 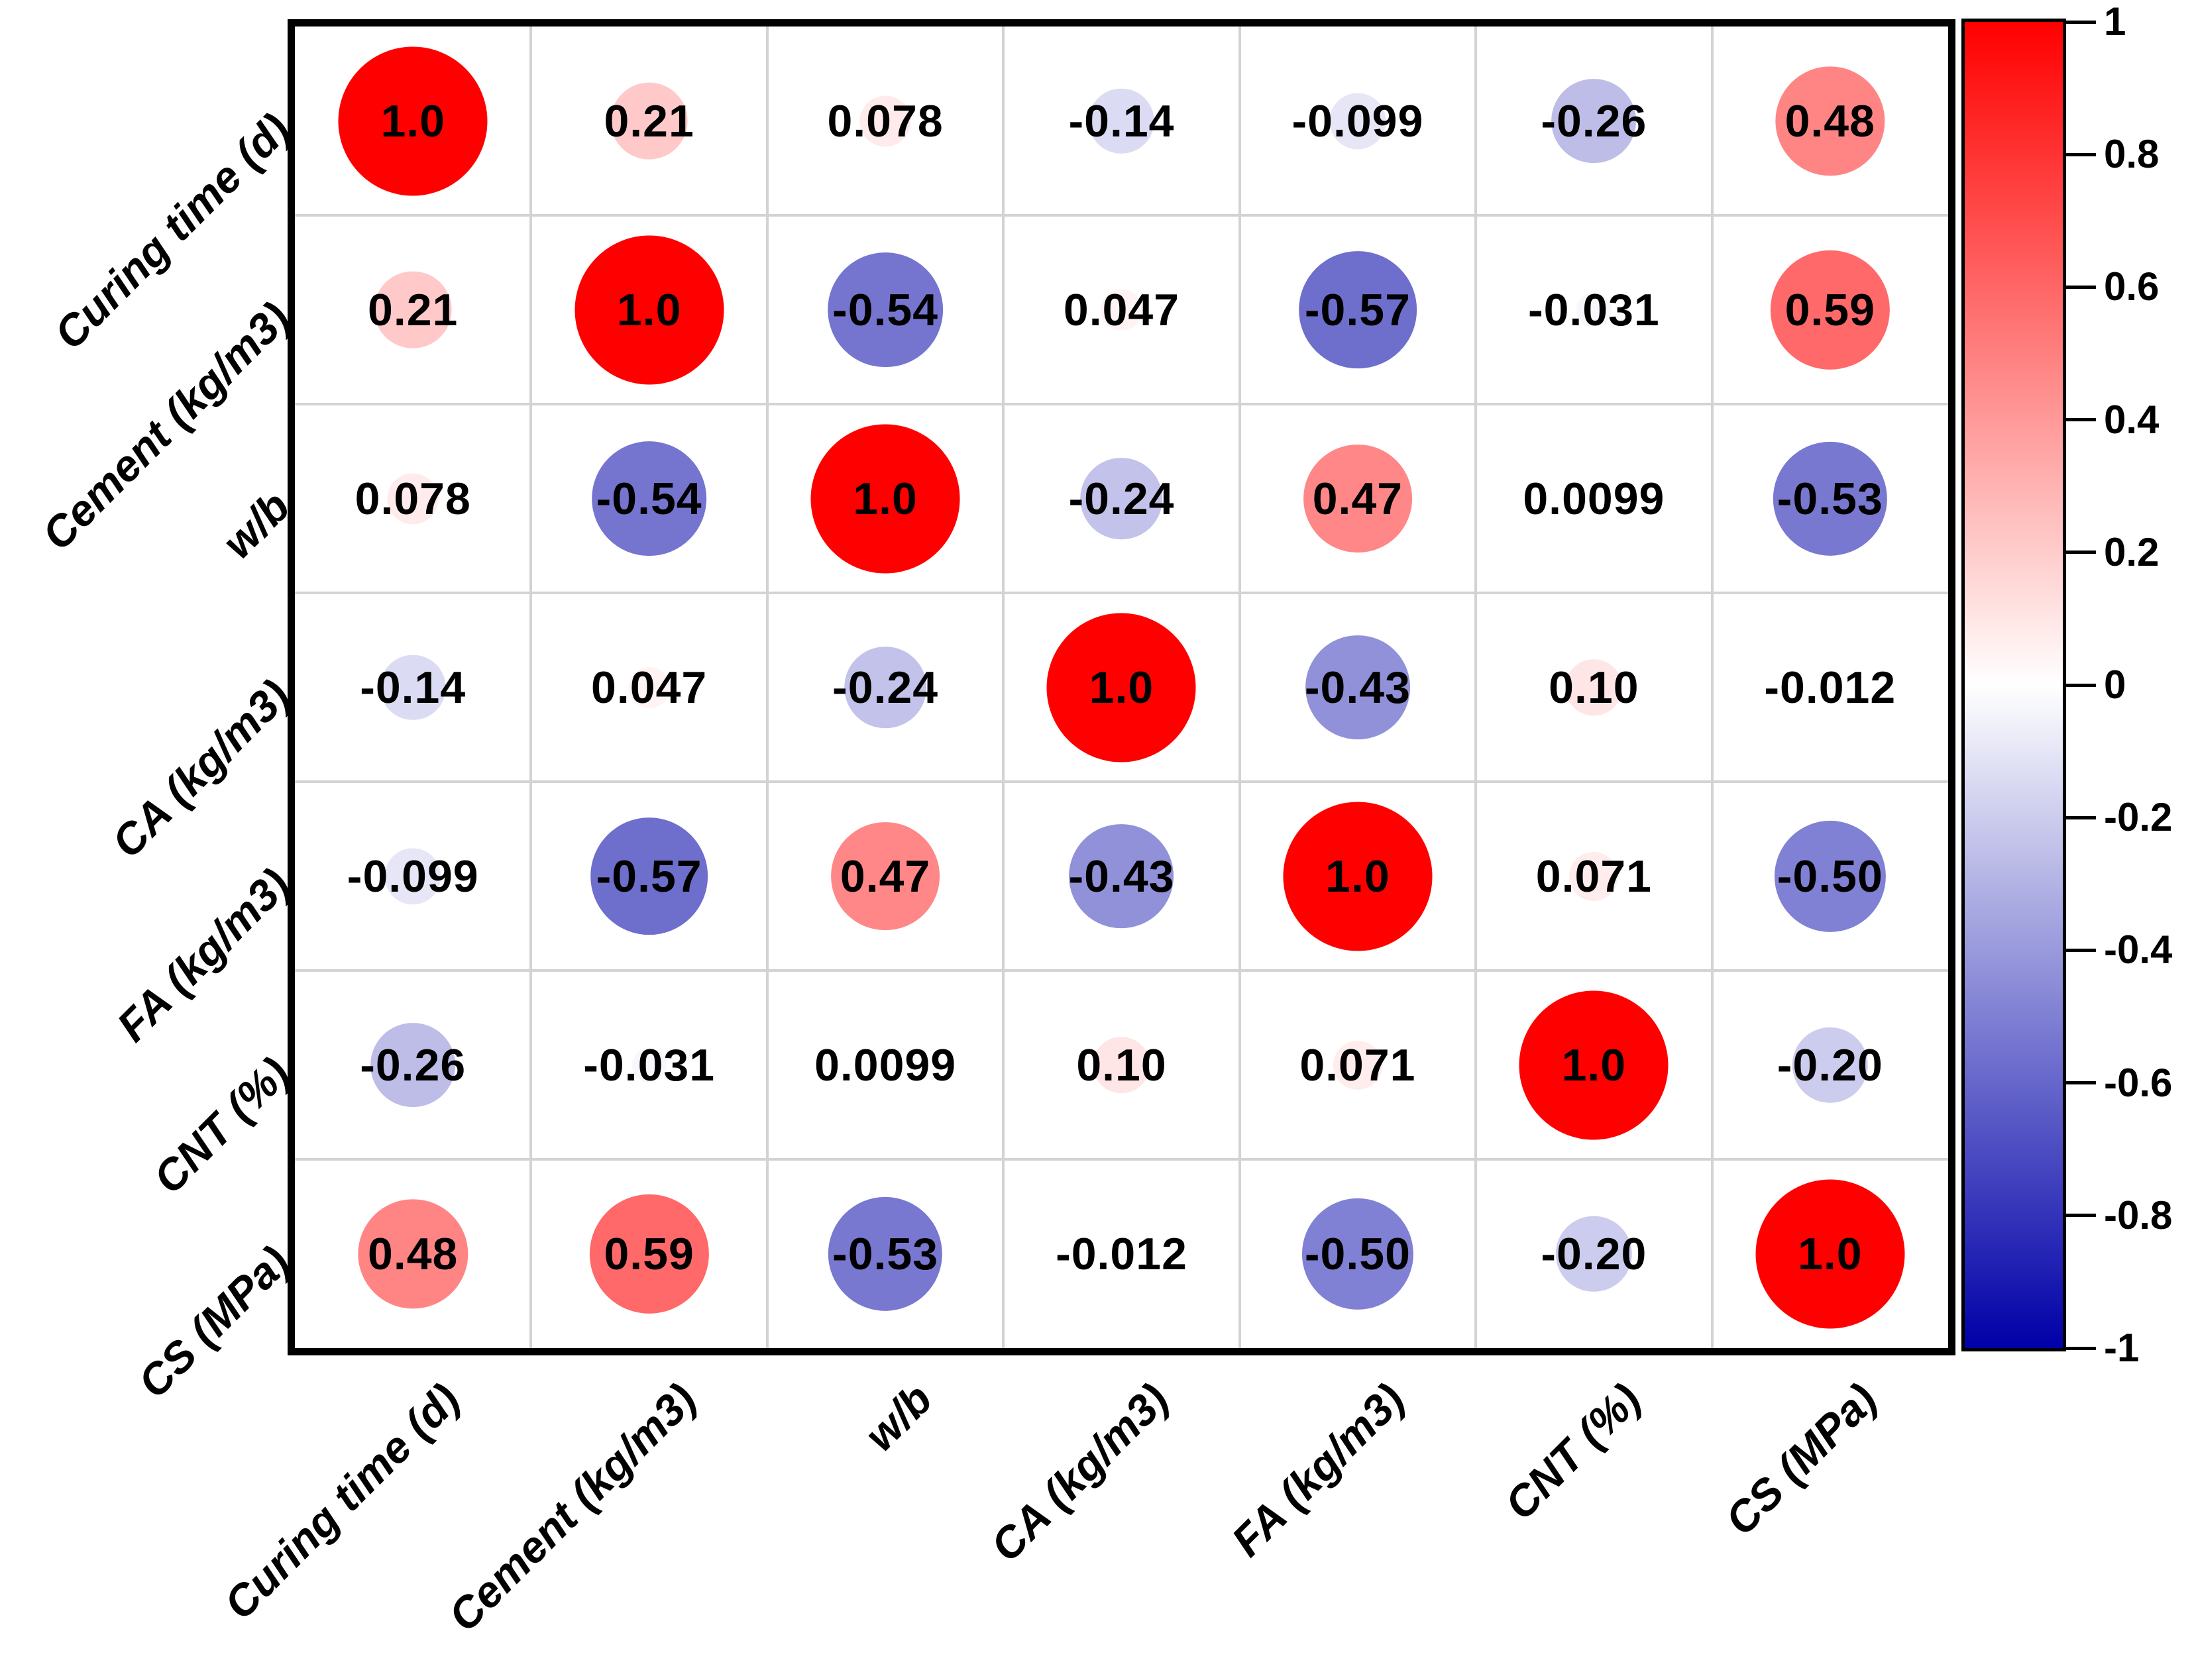 I want to click on correlation-value: 0.078, so click(x=885, y=120).